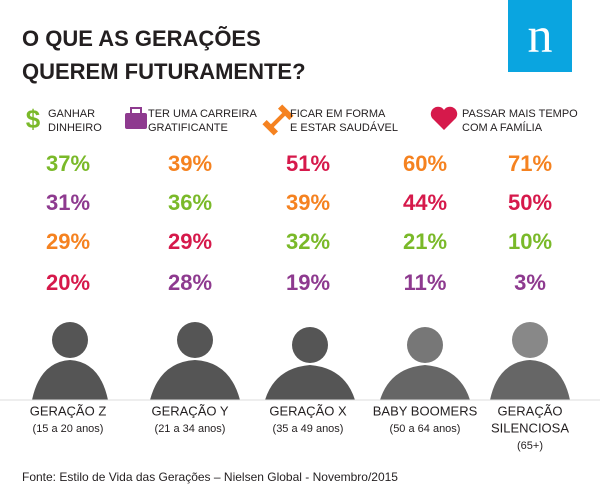 The height and width of the screenshot is (503, 600). Describe the element at coordinates (68, 202) in the screenshot. I see `percent-value: 31%` at that location.